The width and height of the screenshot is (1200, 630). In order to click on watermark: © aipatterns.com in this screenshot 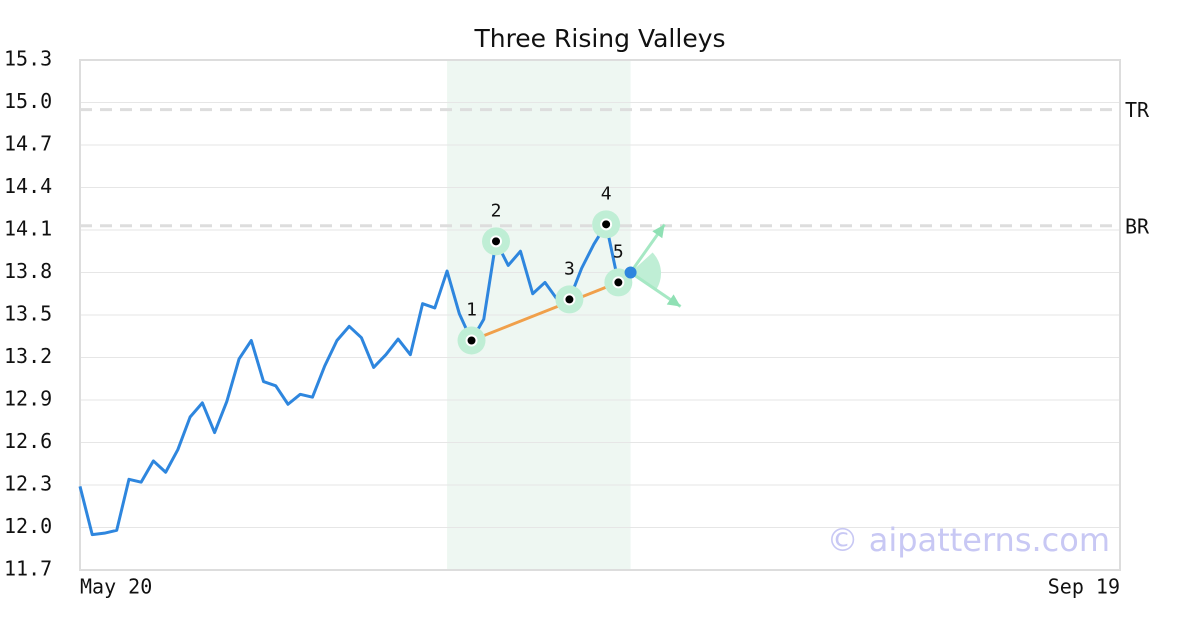, I will do `click(968, 540)`.